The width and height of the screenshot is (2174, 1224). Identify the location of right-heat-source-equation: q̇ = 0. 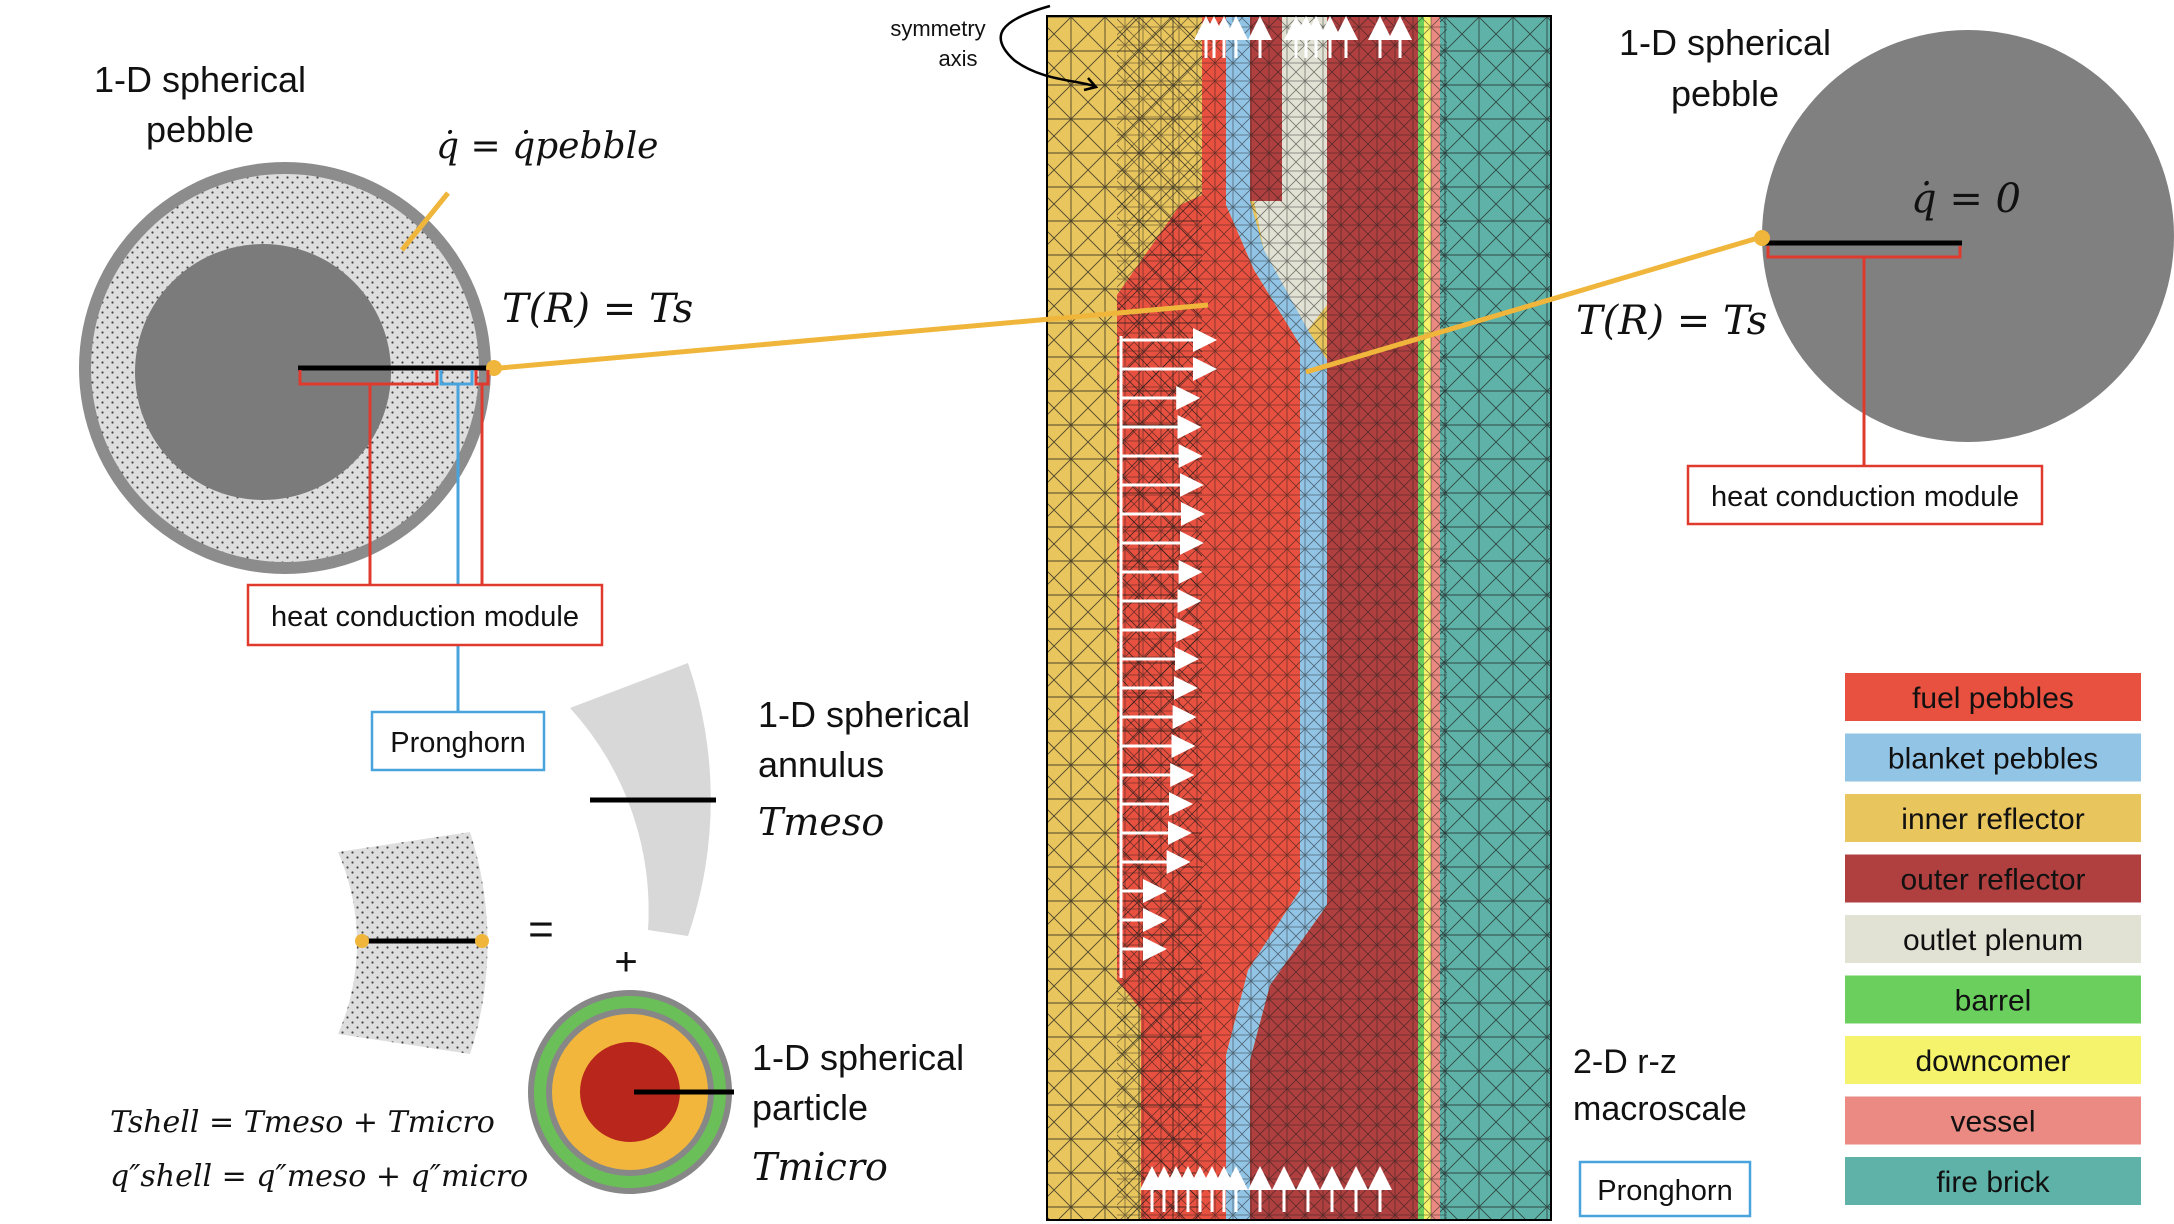
(1966, 199).